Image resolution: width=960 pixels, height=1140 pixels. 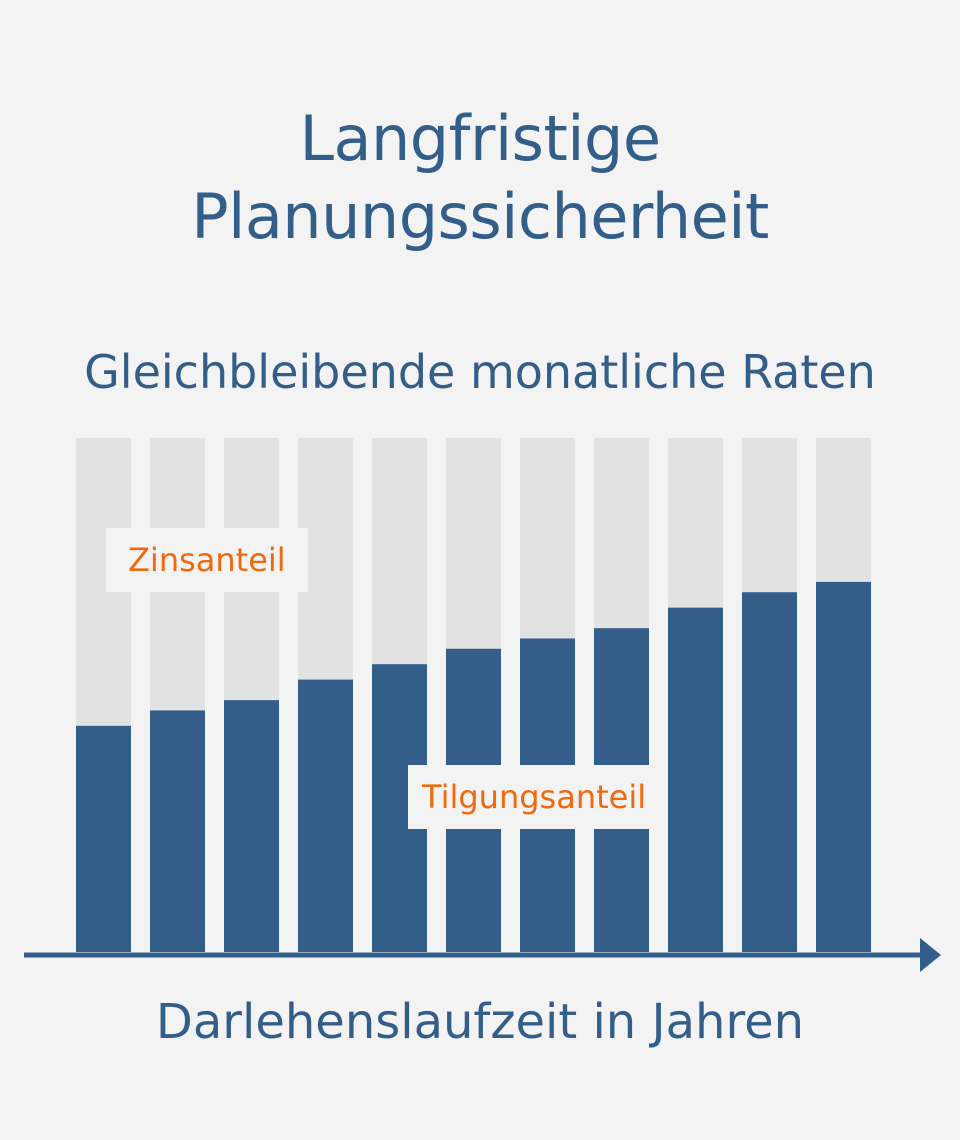 What do you see at coordinates (534, 797) in the screenshot?
I see `legend-label-tilgungsanteil: Tilgungsanteil` at bounding box center [534, 797].